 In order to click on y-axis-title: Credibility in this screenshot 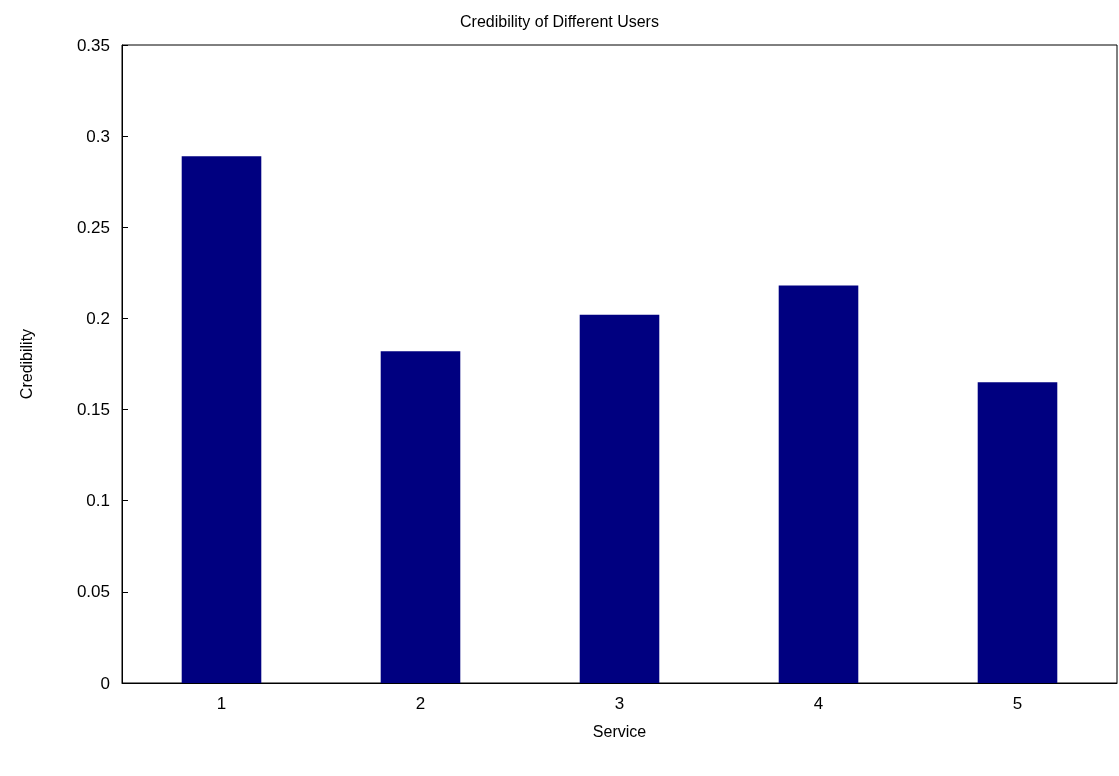, I will do `click(26, 364)`.